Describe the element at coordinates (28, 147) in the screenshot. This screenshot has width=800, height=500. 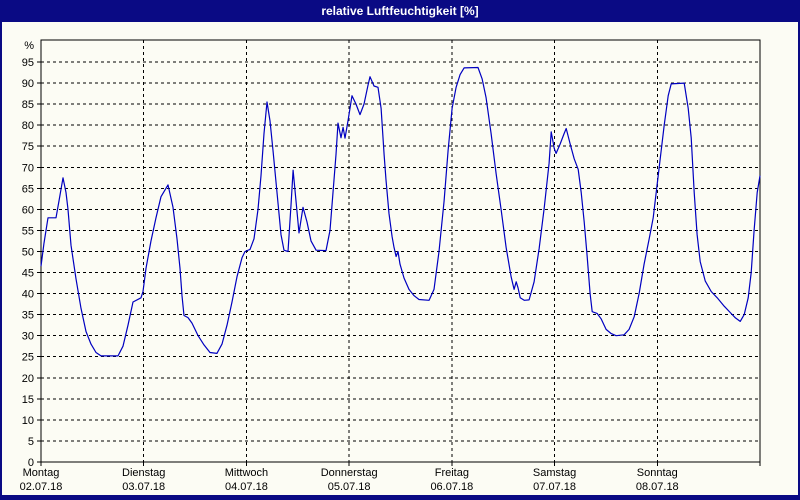
I see `y-axis-label: 75` at that location.